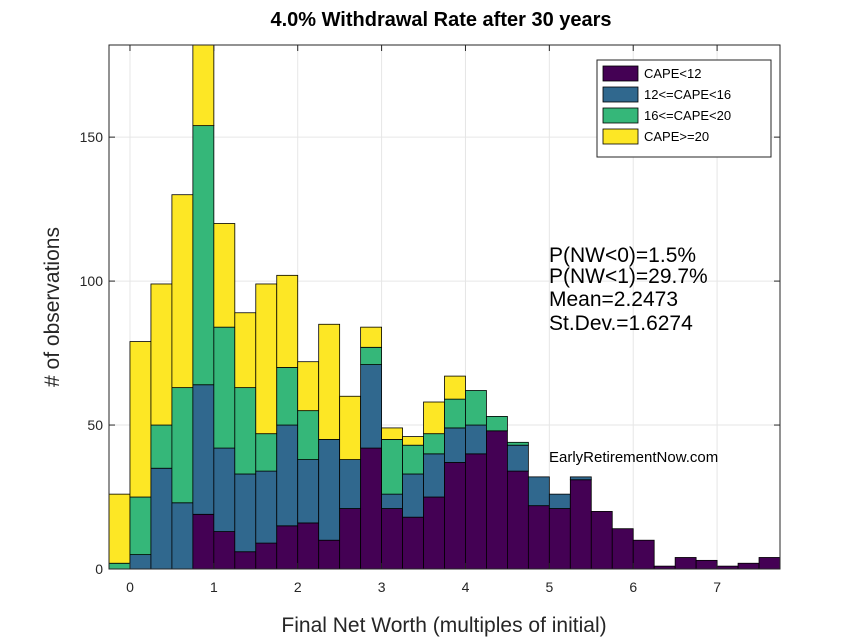 This screenshot has width=863, height=644. Describe the element at coordinates (666, 105) in the screenshot. I see `legend-items: CAPE<12 12<=CAPE<16 16<=CAPE<20 CAPE>=20` at that location.